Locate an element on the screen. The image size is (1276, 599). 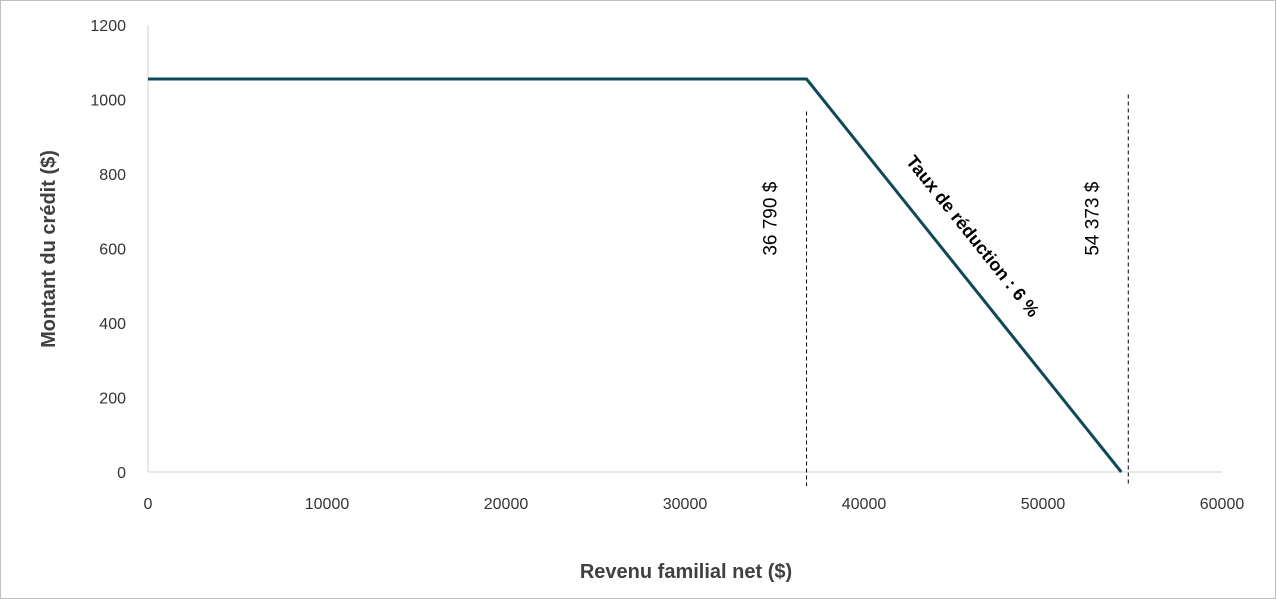
y-tick-label: 200 is located at coordinates (112, 399).